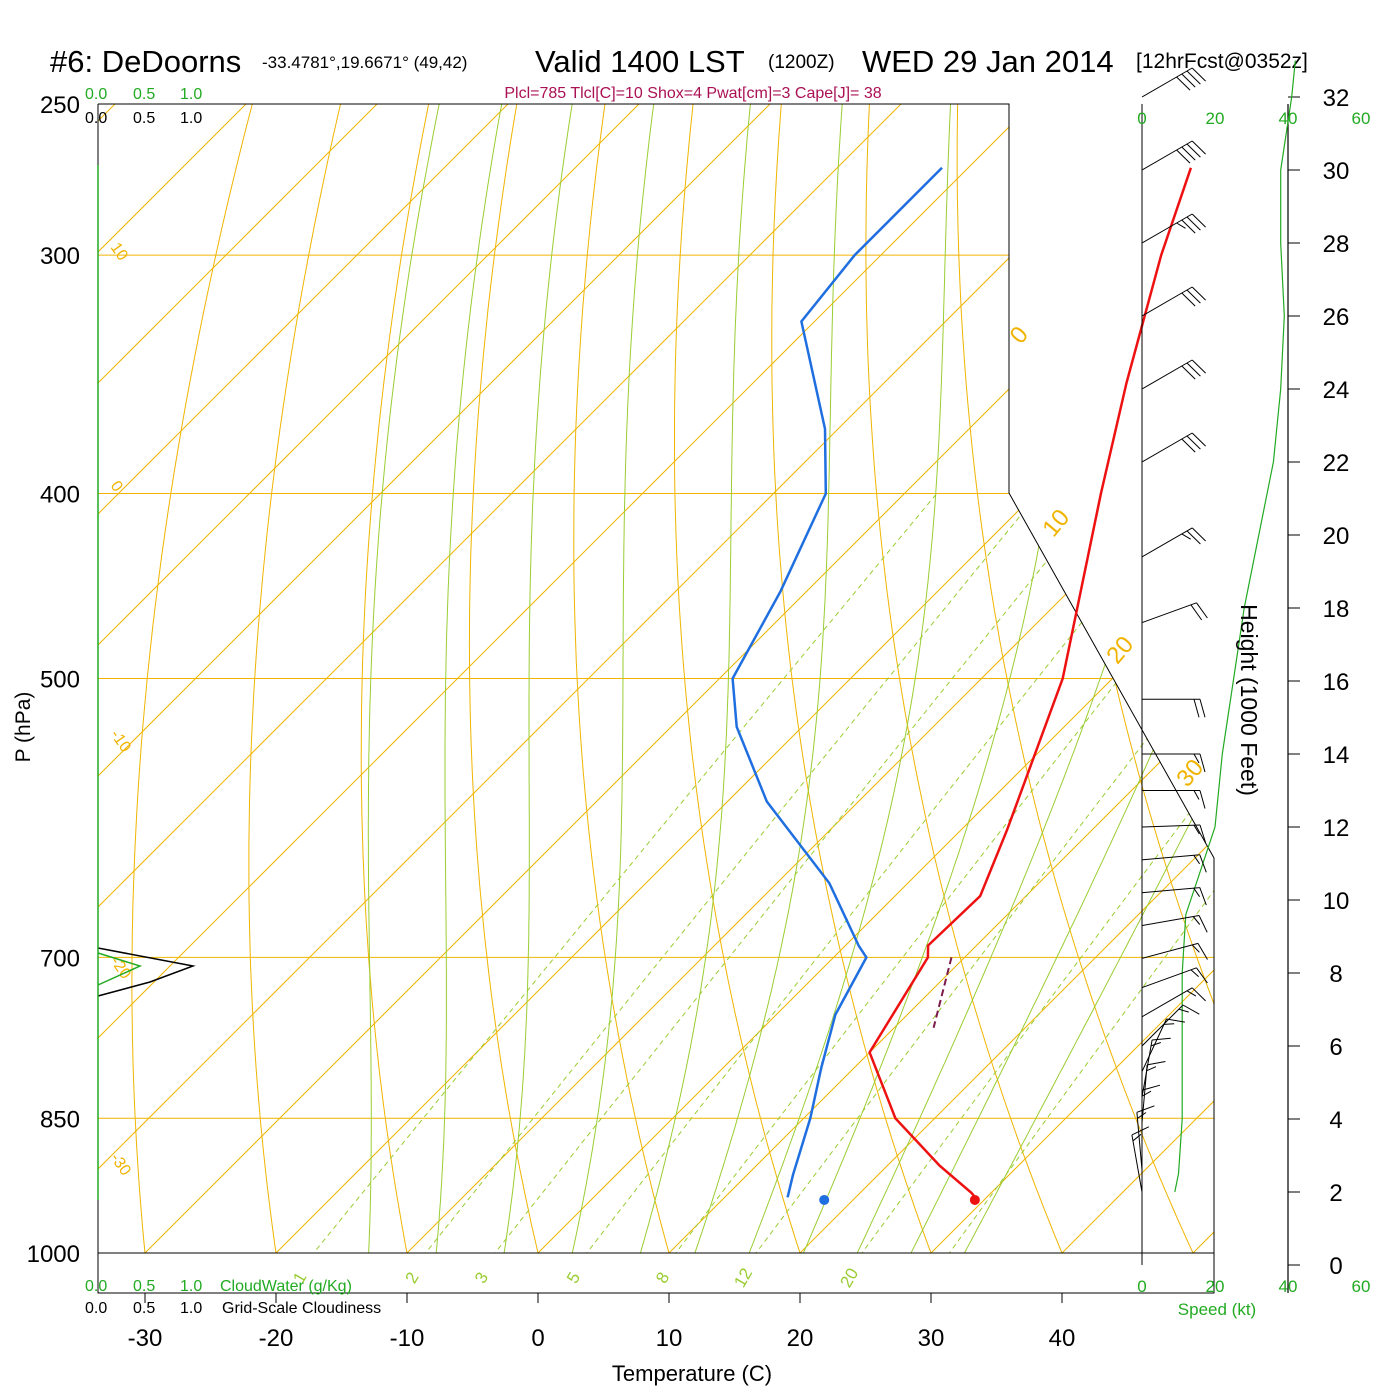 The width and height of the screenshot is (1400, 1400). What do you see at coordinates (1361, 1286) in the screenshot?
I see `speed-tick-bottom: 60` at bounding box center [1361, 1286].